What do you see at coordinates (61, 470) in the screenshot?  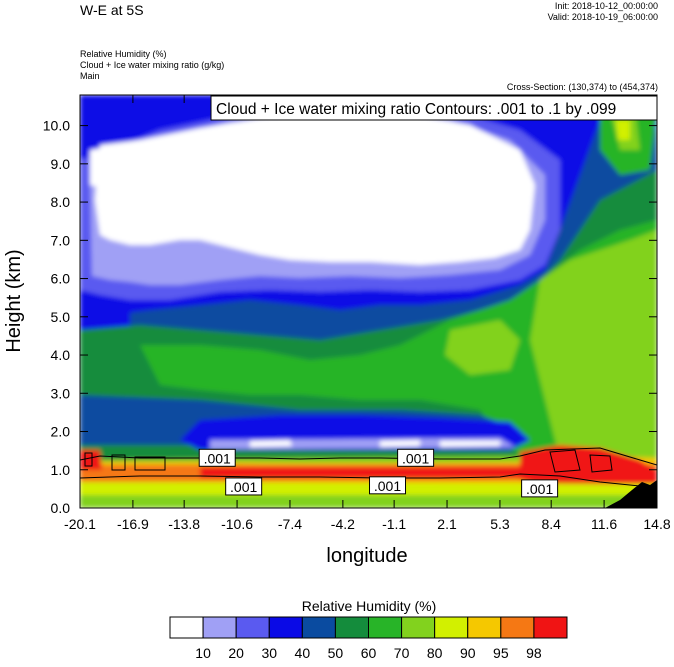 I see `y-tick-label: 1.0` at bounding box center [61, 470].